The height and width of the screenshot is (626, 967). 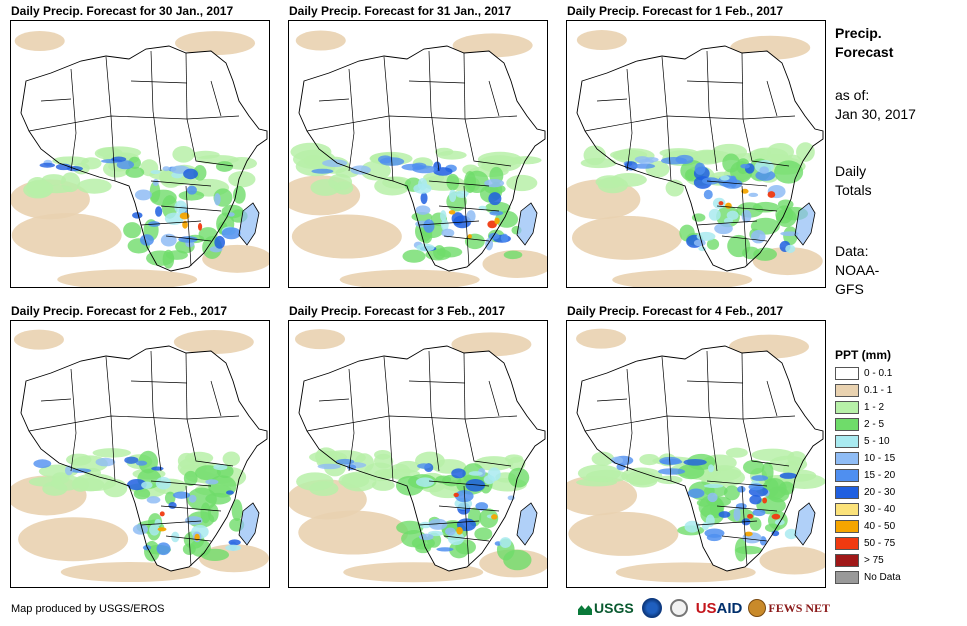 I want to click on legend-item: No Data, so click(x=868, y=577).